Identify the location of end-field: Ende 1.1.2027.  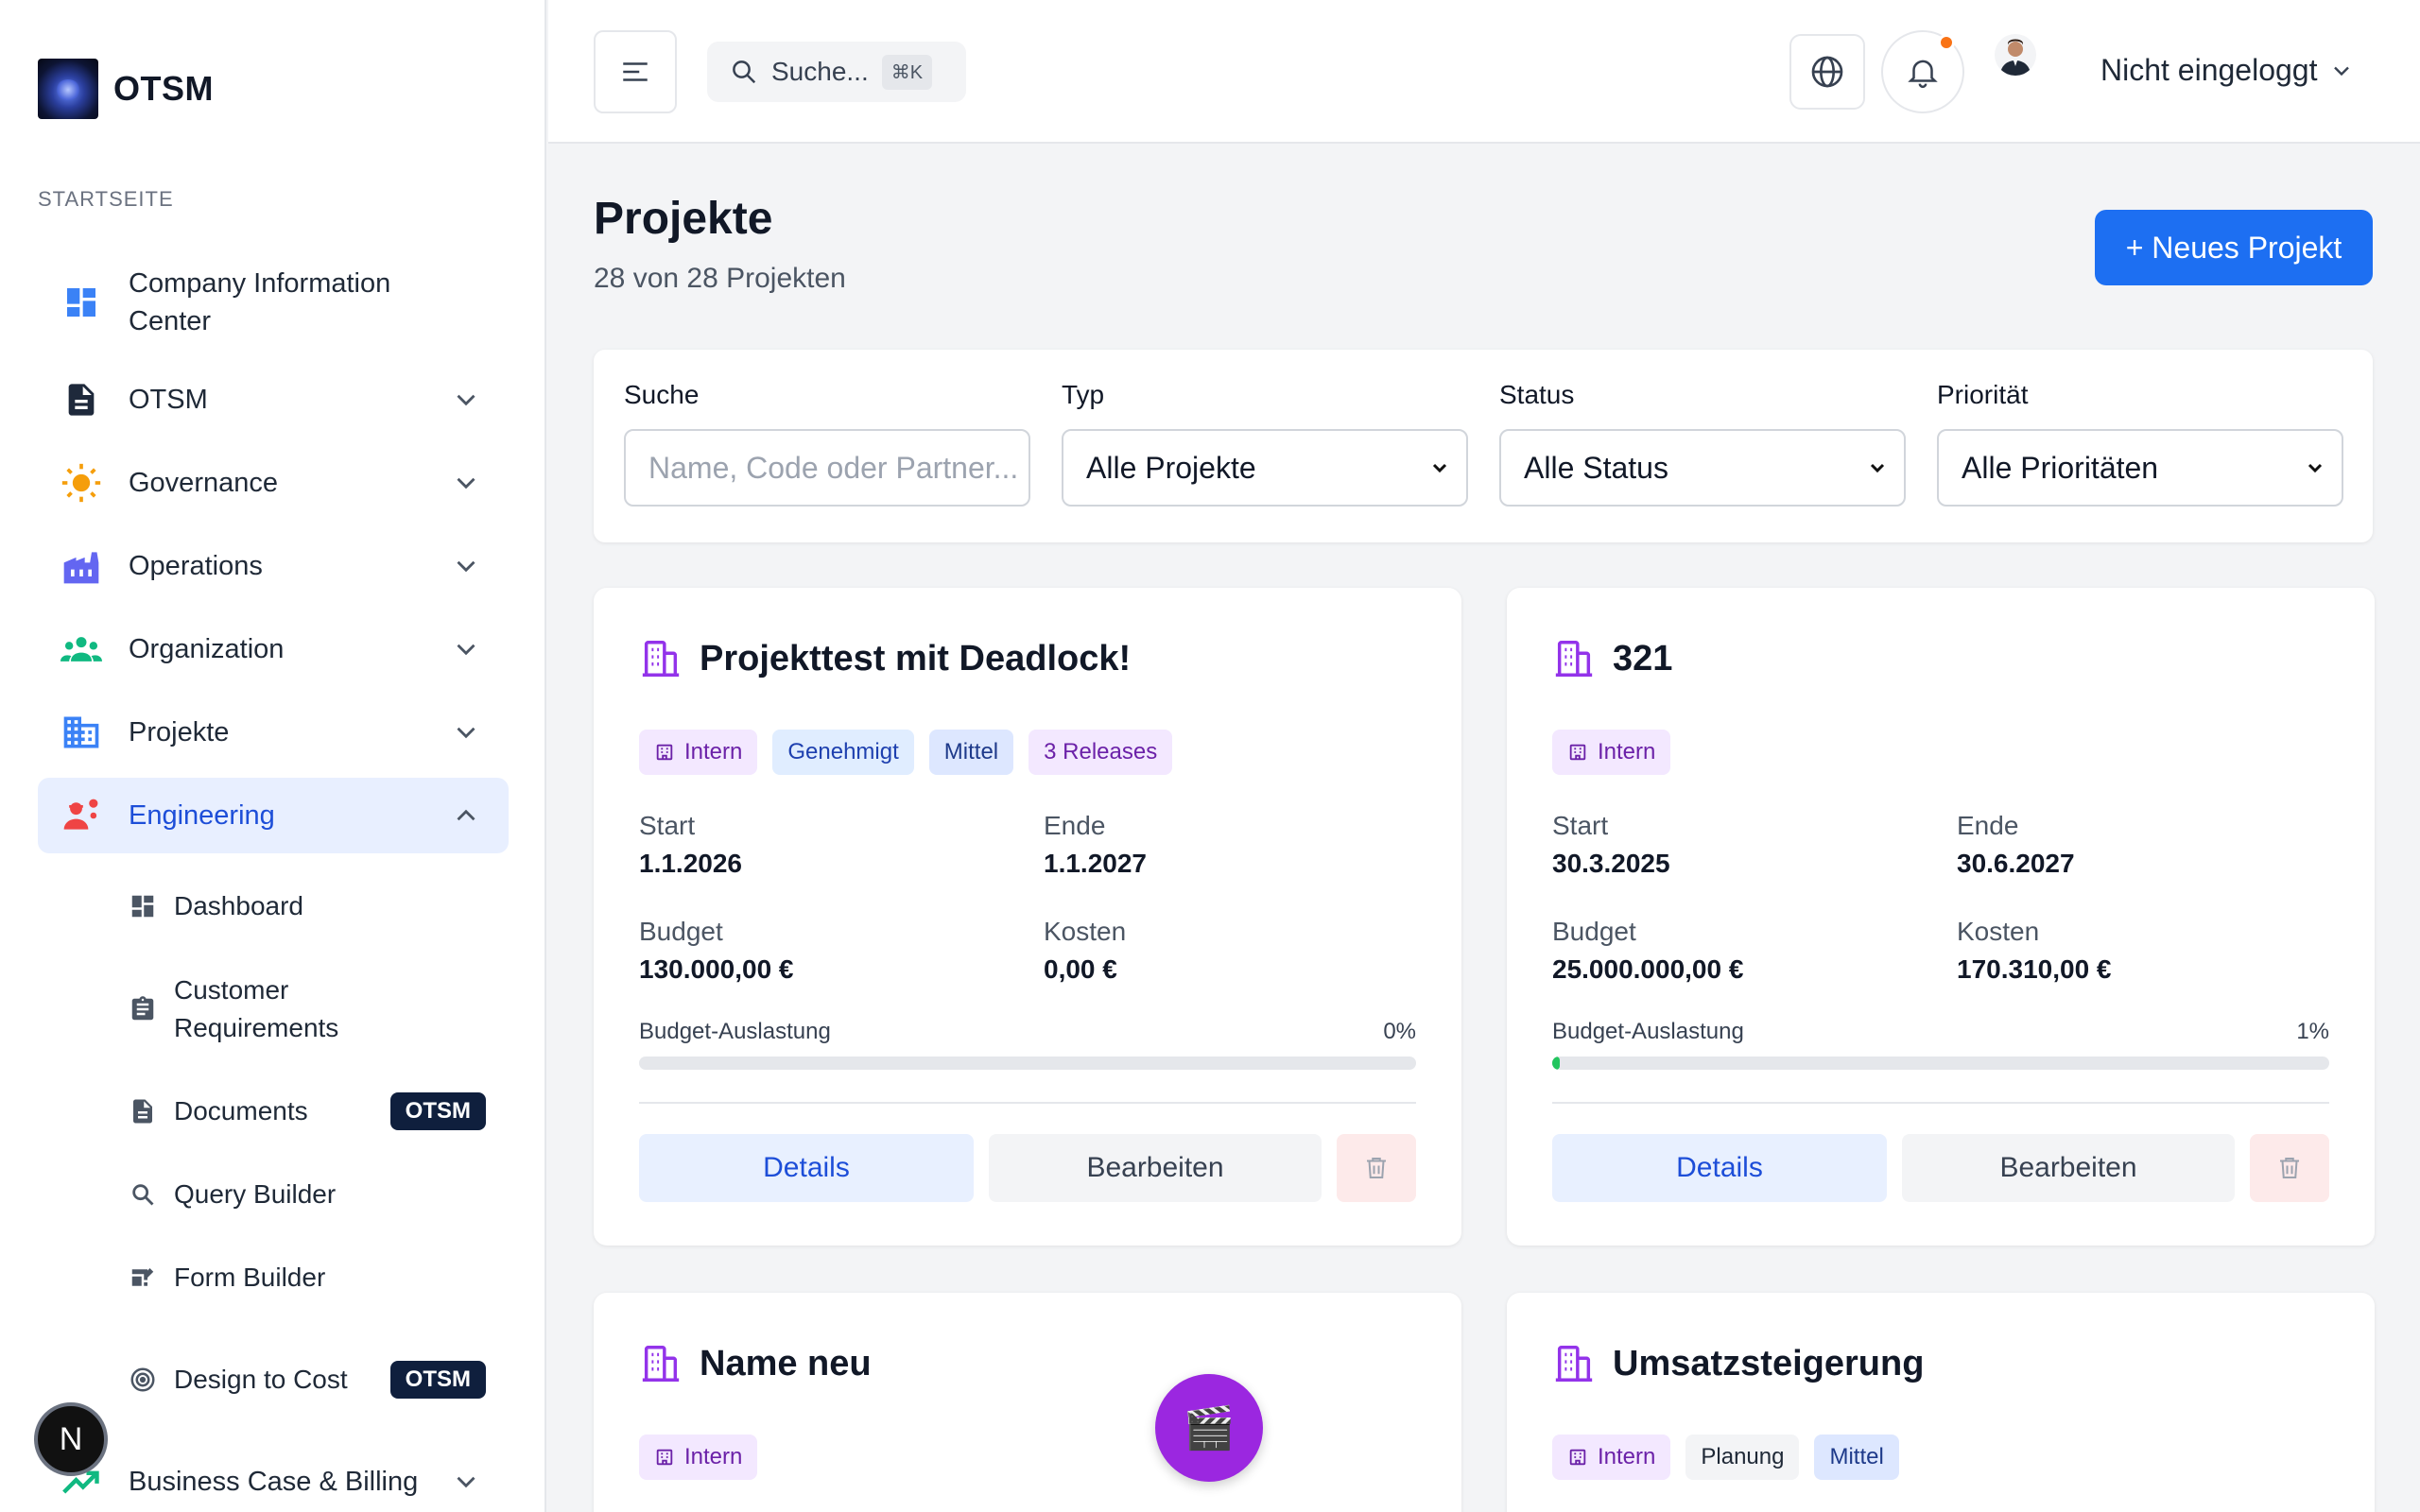
(1096, 845).